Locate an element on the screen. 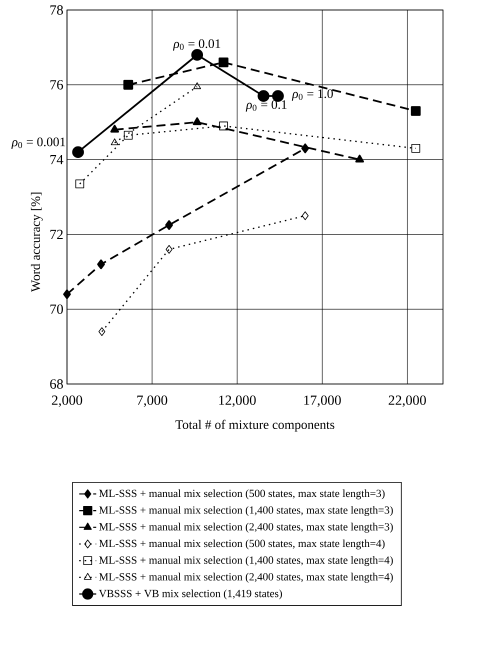  y-tick-label: 70 is located at coordinates (56, 309).